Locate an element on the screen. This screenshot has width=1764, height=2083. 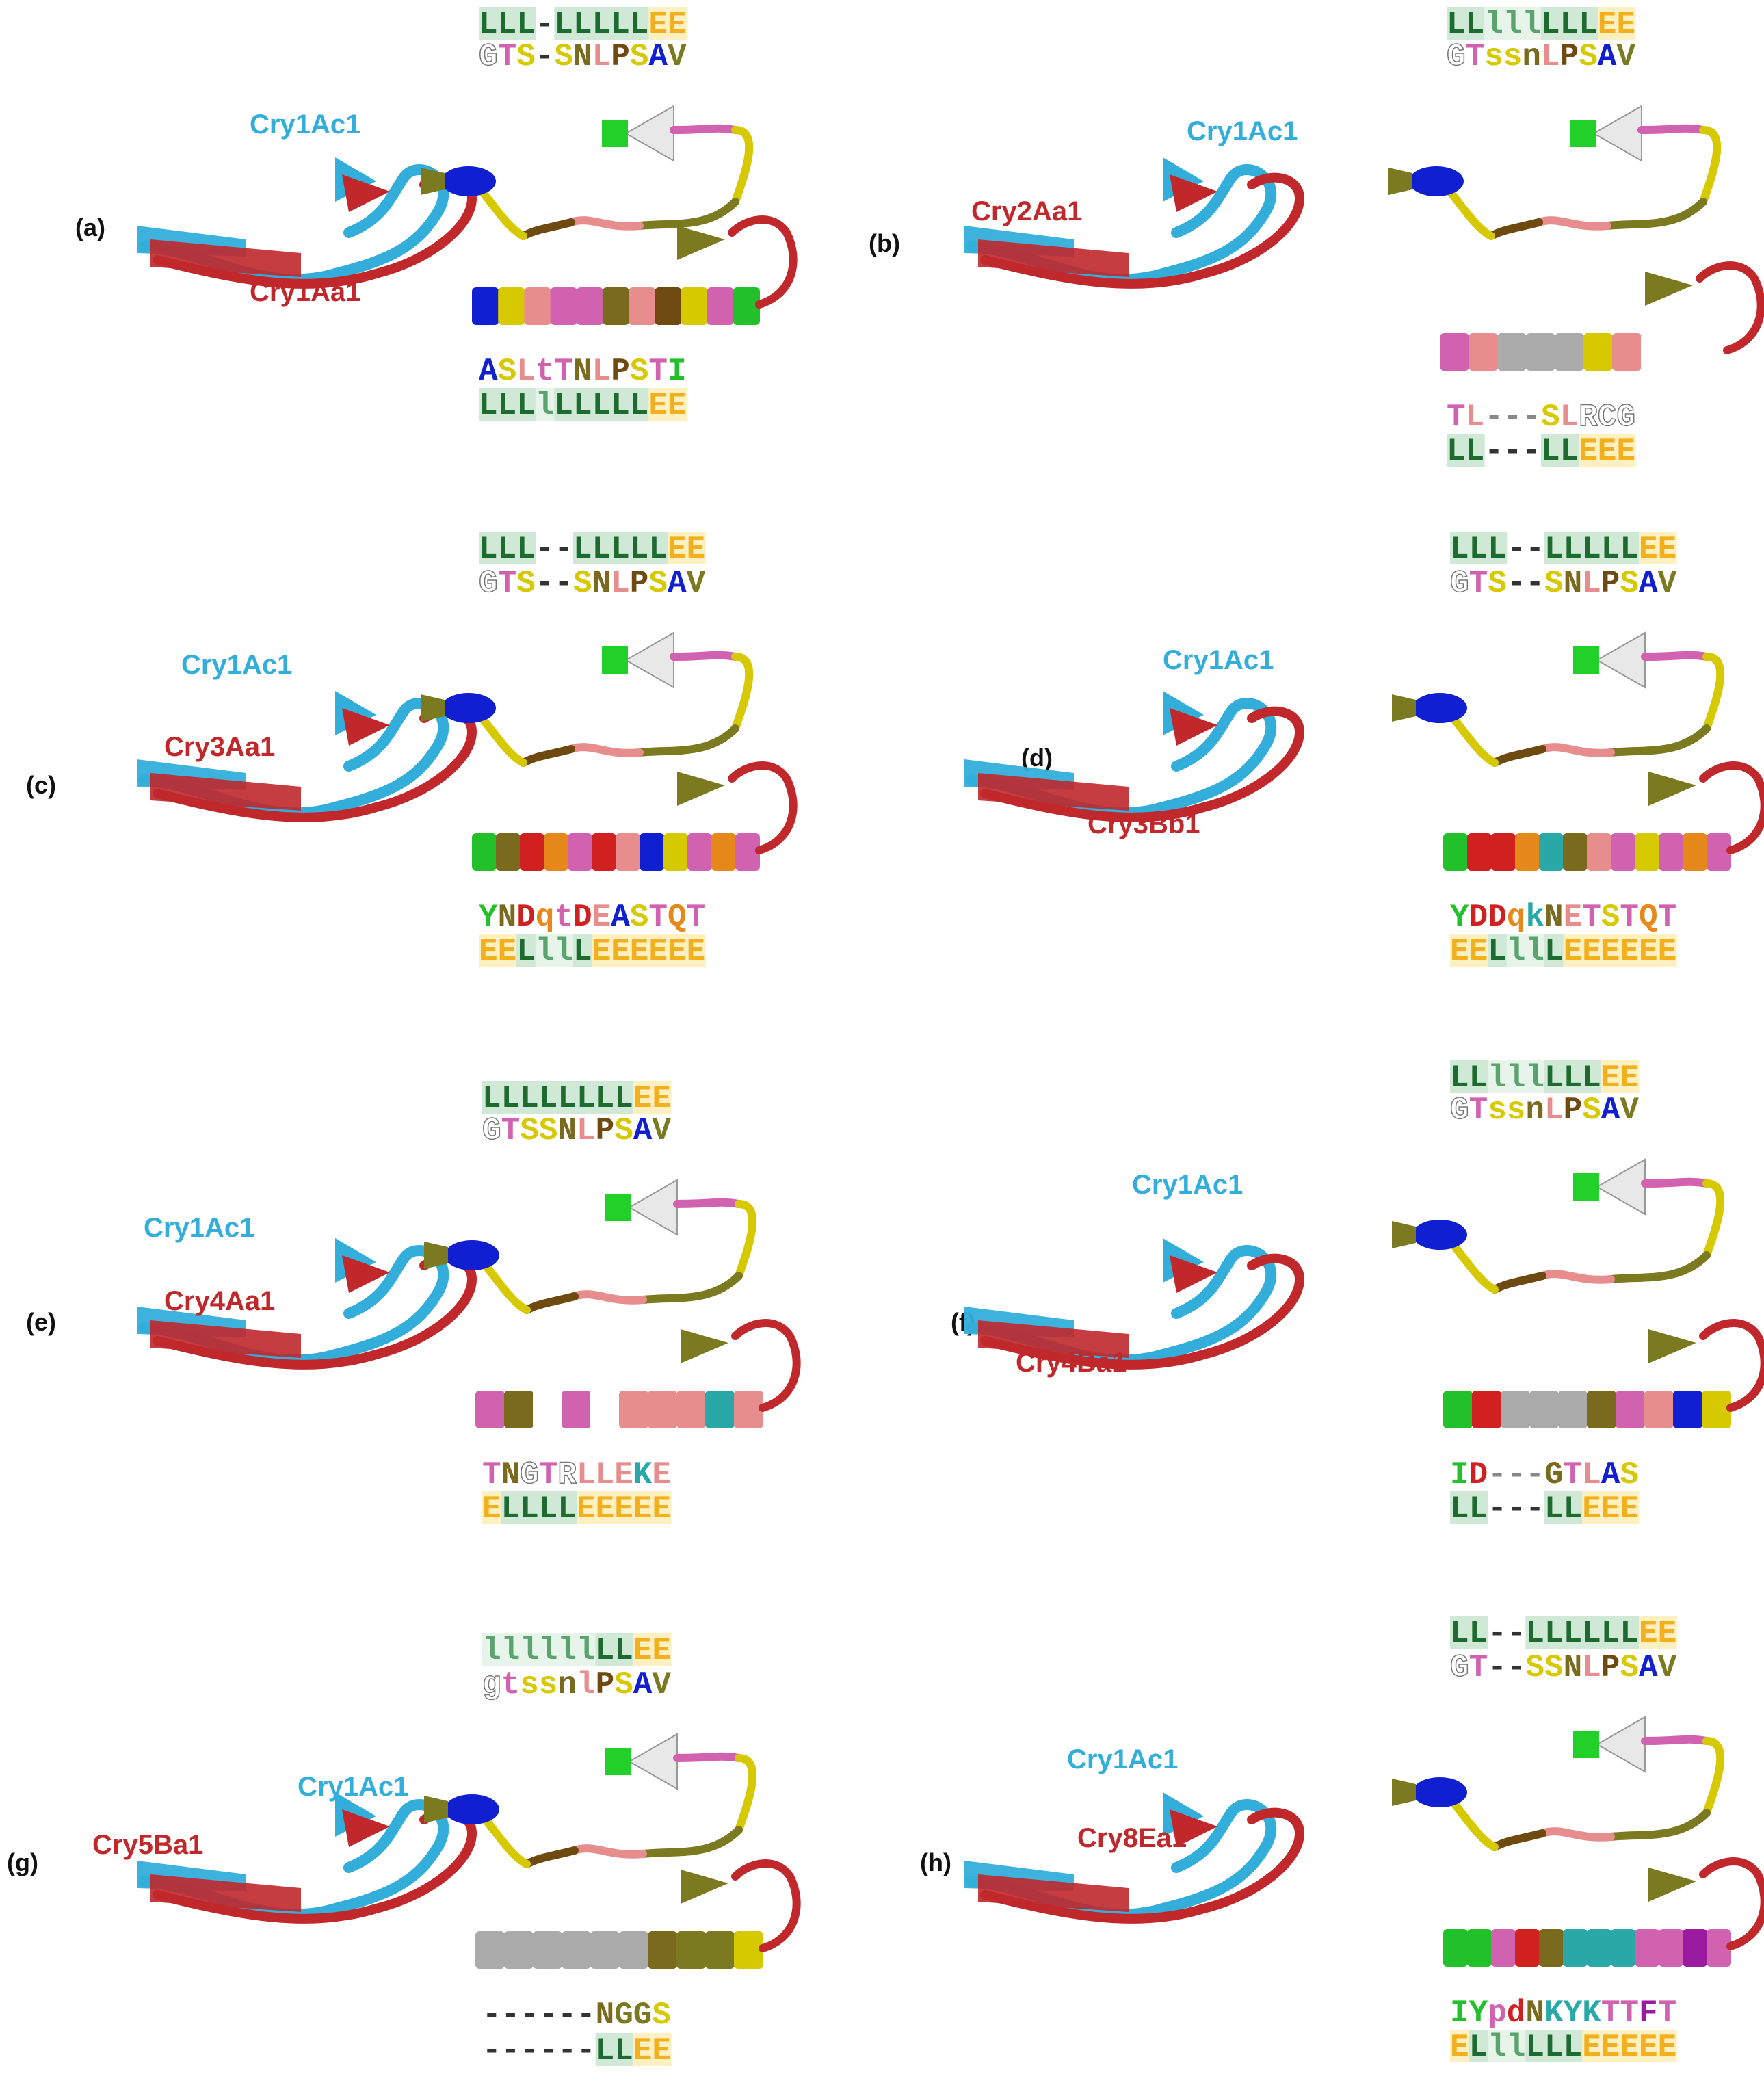
bottom-seq-row: ASLtTNLPSTI is located at coordinates (583, 371).